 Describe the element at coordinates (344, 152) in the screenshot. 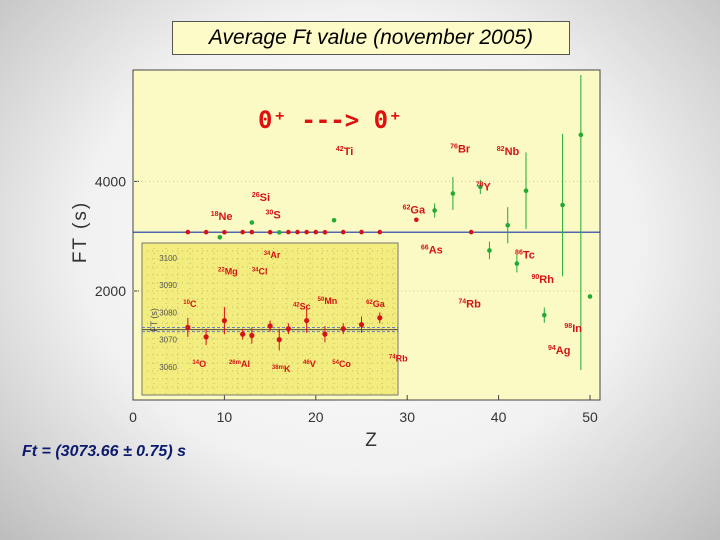

I see `isotope-label: 42Ti` at that location.